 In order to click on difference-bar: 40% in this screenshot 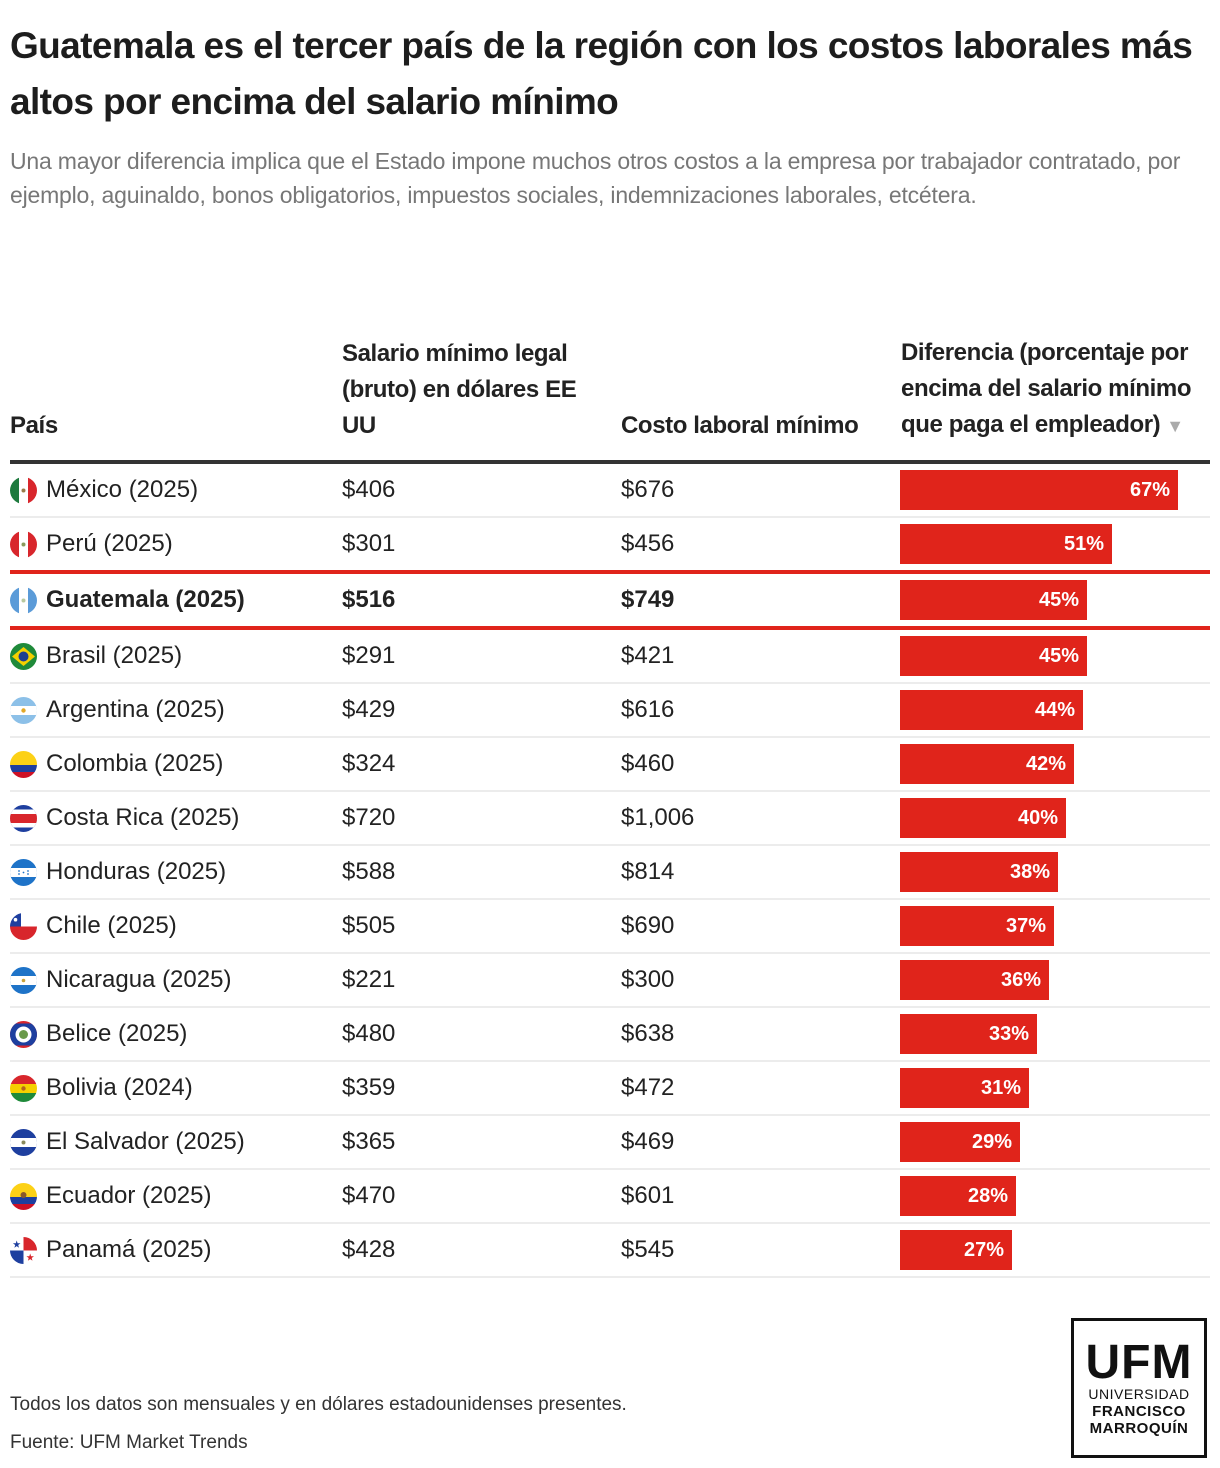, I will do `click(983, 818)`.